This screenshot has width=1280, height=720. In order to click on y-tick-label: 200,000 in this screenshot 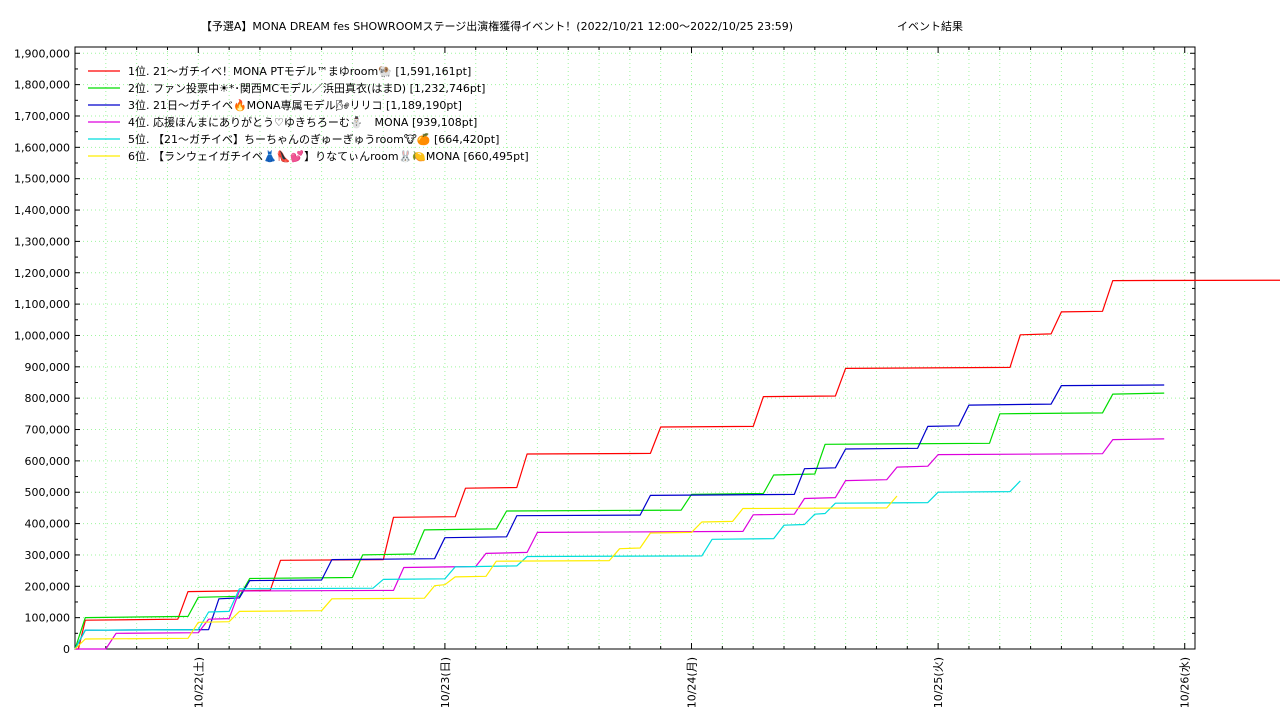, I will do `click(48, 586)`.